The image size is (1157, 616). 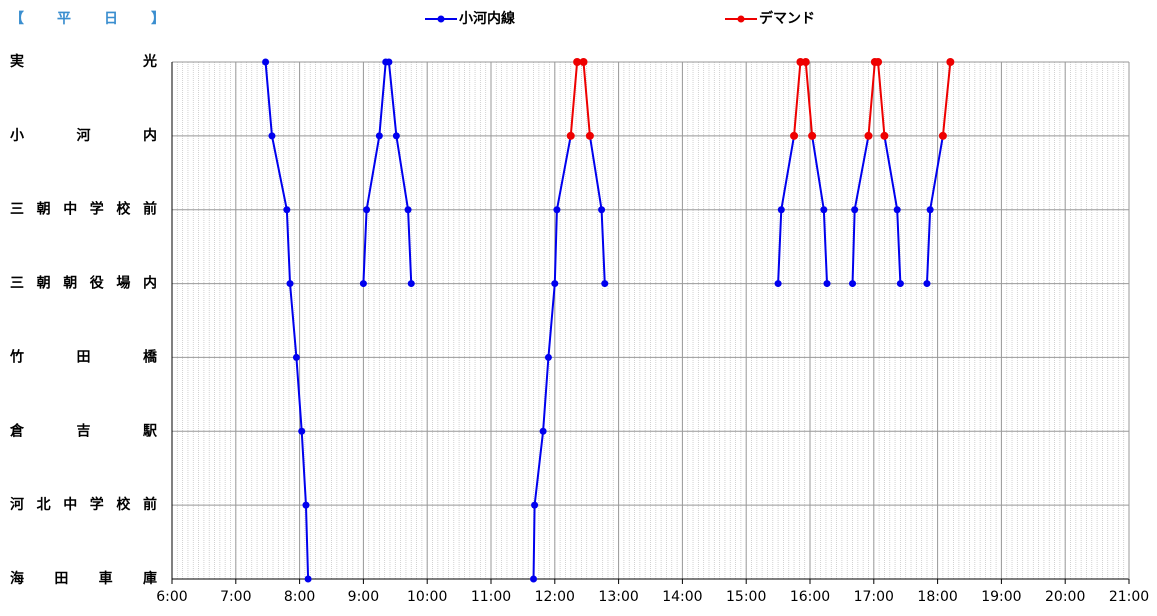 I want to click on x-tick-label: 11:00, so click(x=491, y=597).